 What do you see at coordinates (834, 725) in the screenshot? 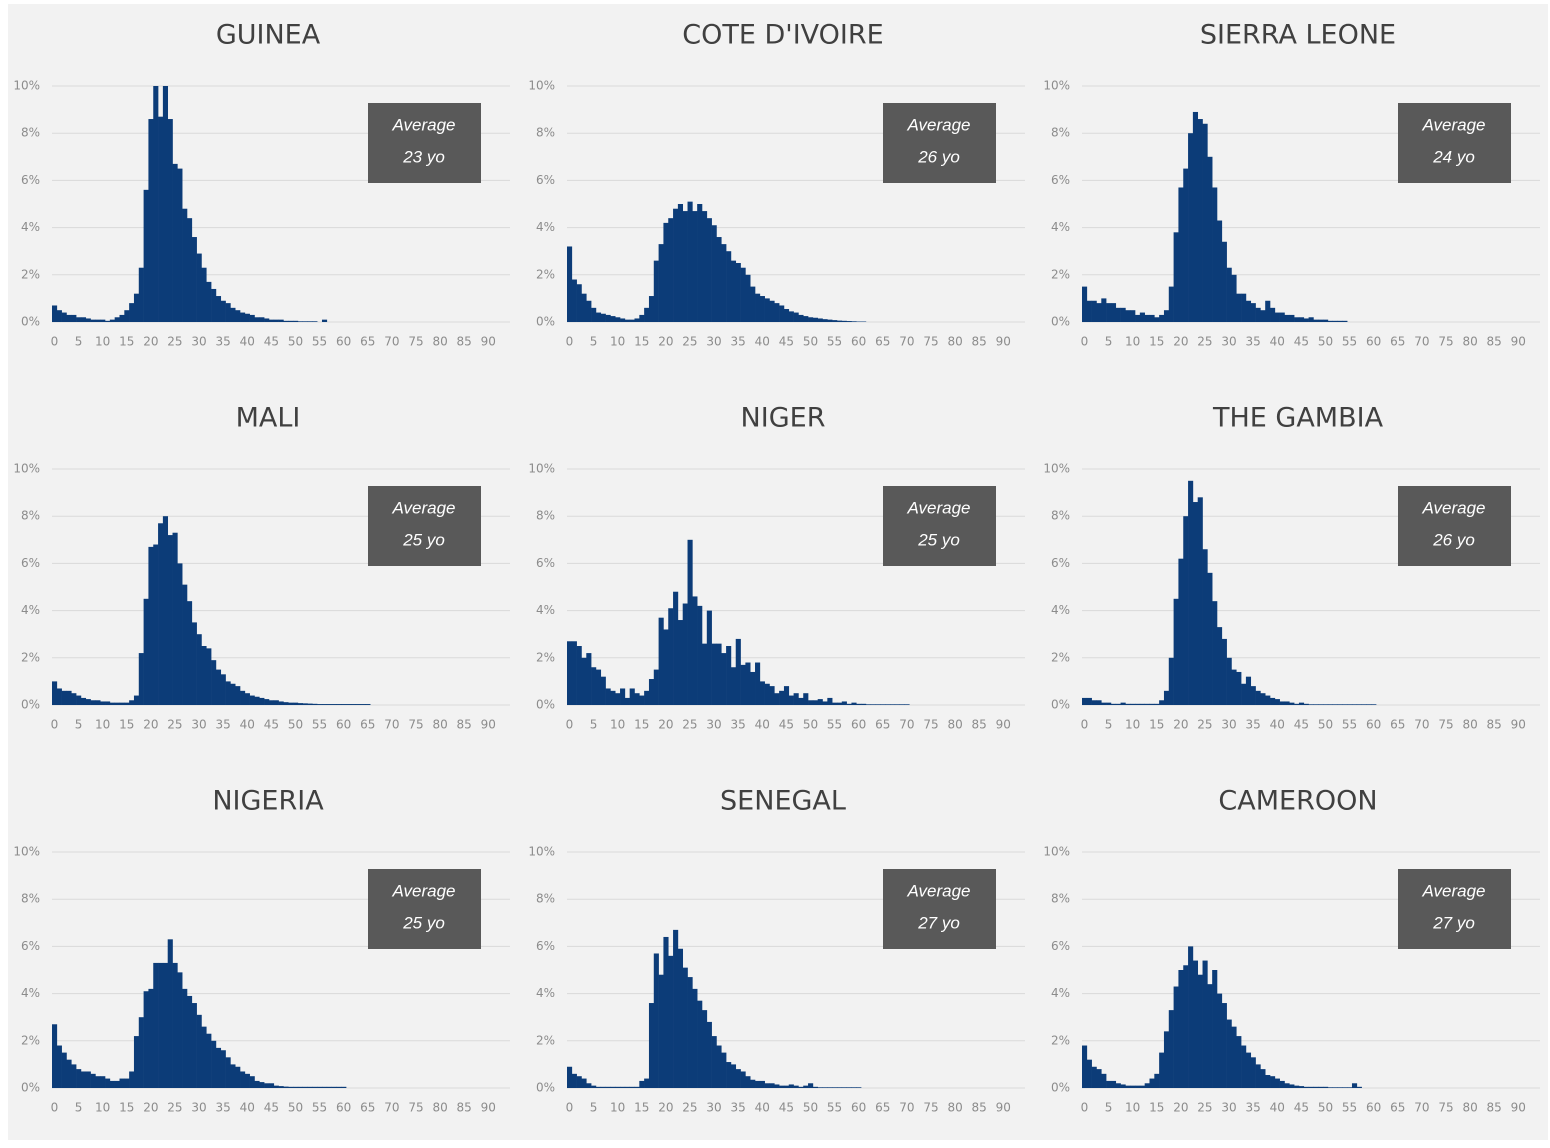
I see `x-tick-label: 55` at bounding box center [834, 725].